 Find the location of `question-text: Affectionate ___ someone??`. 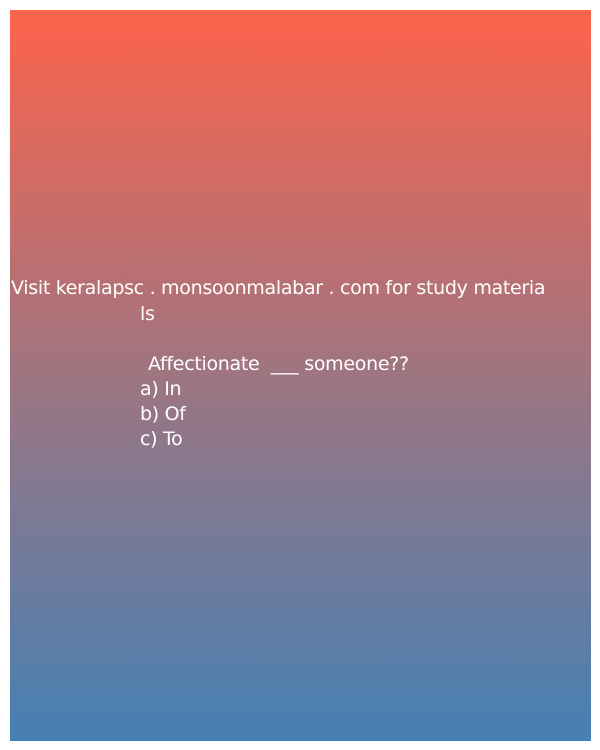

question-text: Affectionate ___ someone?? is located at coordinates (278, 364).